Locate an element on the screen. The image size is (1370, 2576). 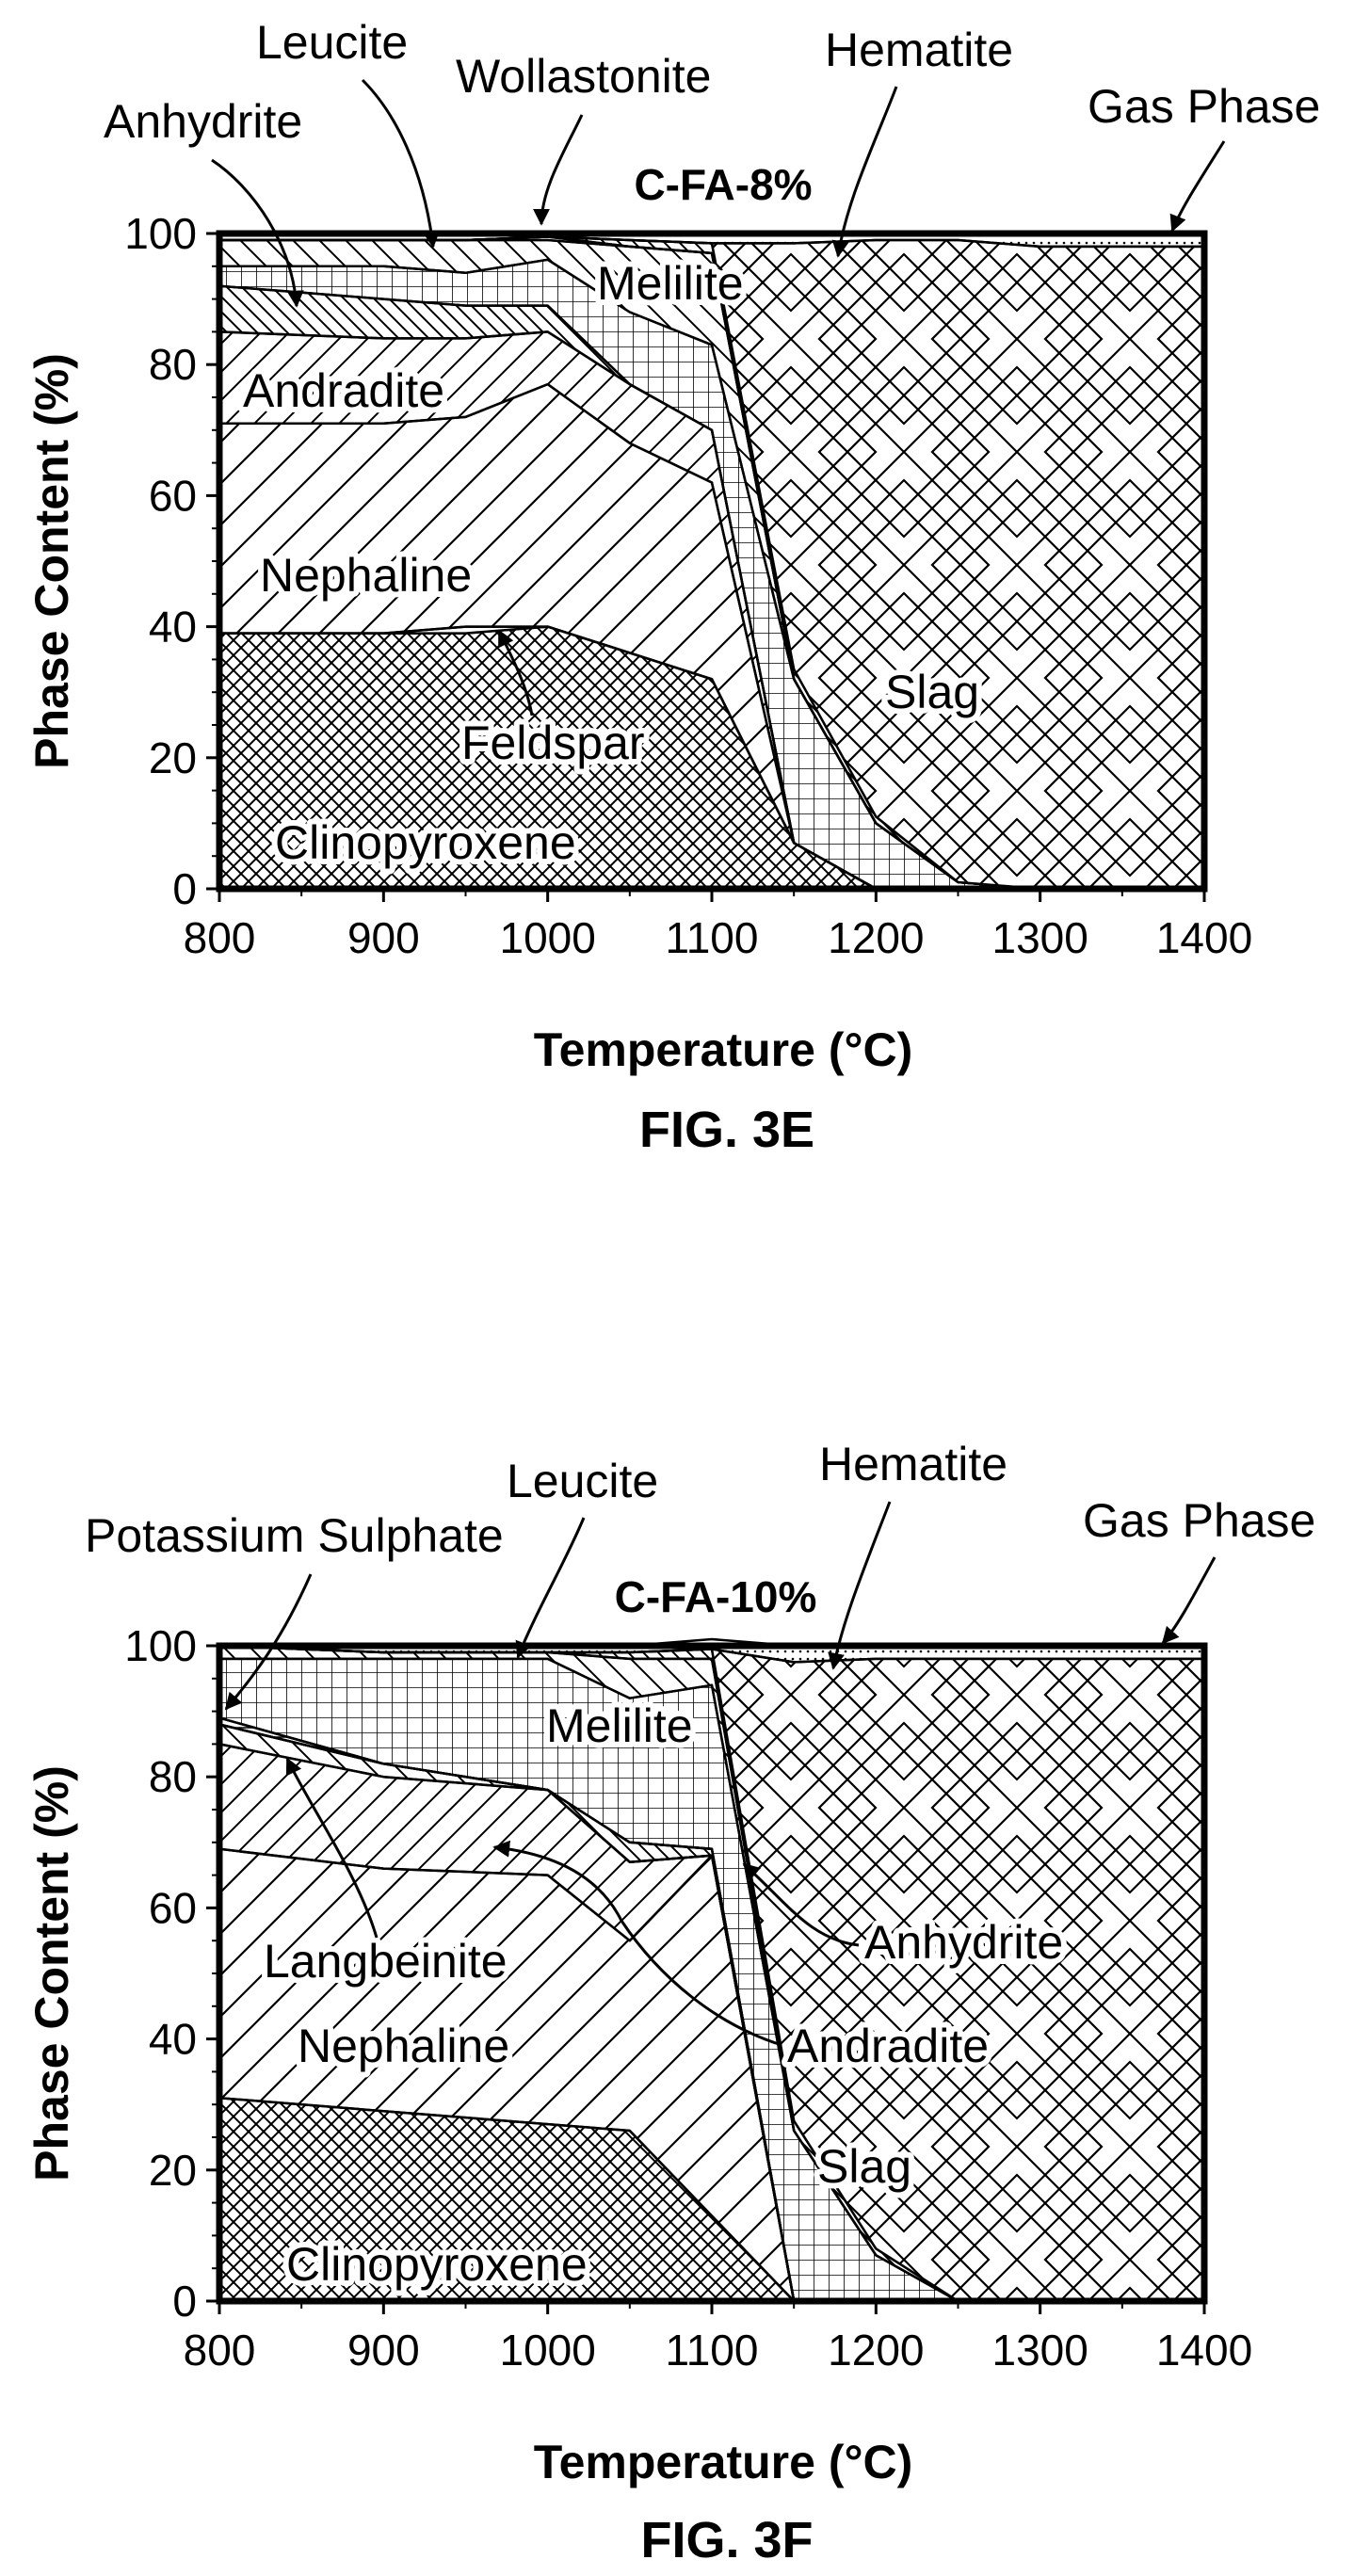
y-axis-label-3f: Phase Content (%) is located at coordinates (51, 1973).